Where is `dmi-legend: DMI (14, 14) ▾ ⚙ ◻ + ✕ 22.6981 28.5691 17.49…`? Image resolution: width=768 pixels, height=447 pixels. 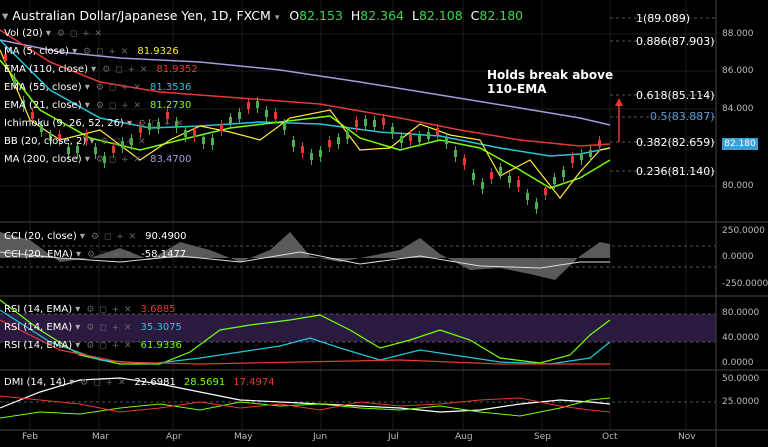
dmi-legend: DMI (14, 14) ▾ ⚙ ◻ + ✕ 22.6981 28.5691 17.49… is located at coordinates (139, 382).